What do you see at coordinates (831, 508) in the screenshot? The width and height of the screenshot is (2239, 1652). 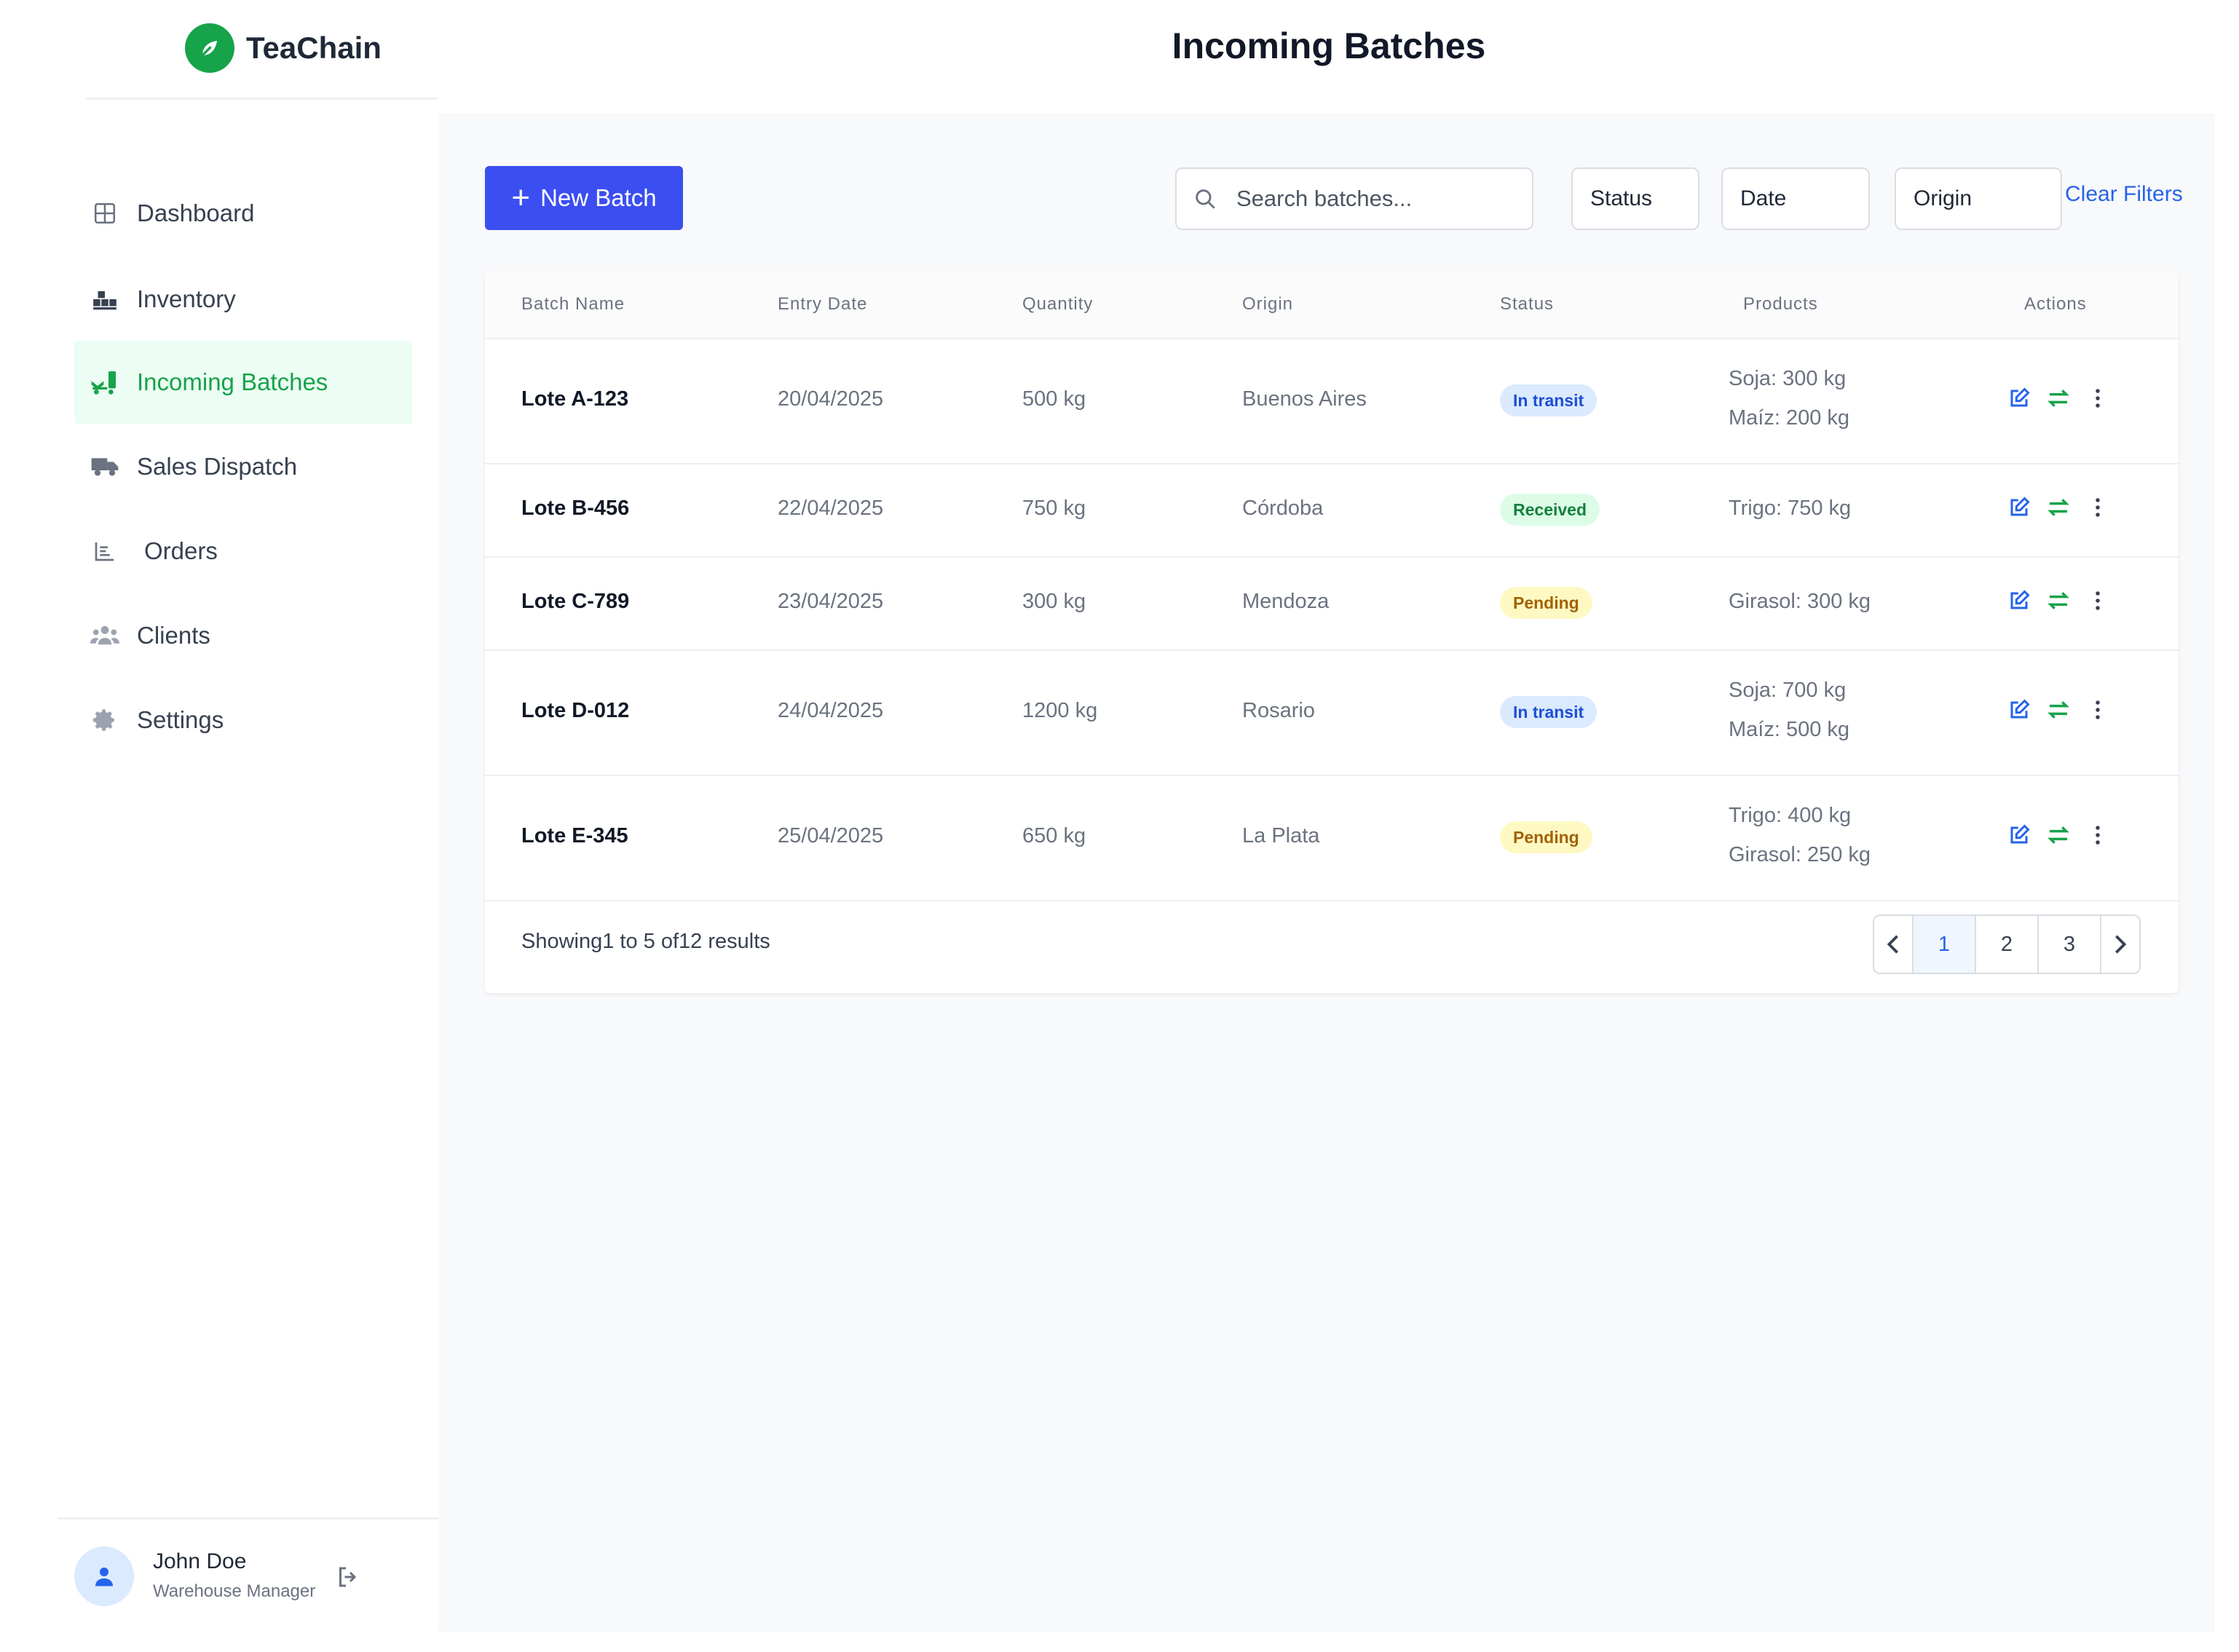 I see `entry-date: 22/04/2025` at bounding box center [831, 508].